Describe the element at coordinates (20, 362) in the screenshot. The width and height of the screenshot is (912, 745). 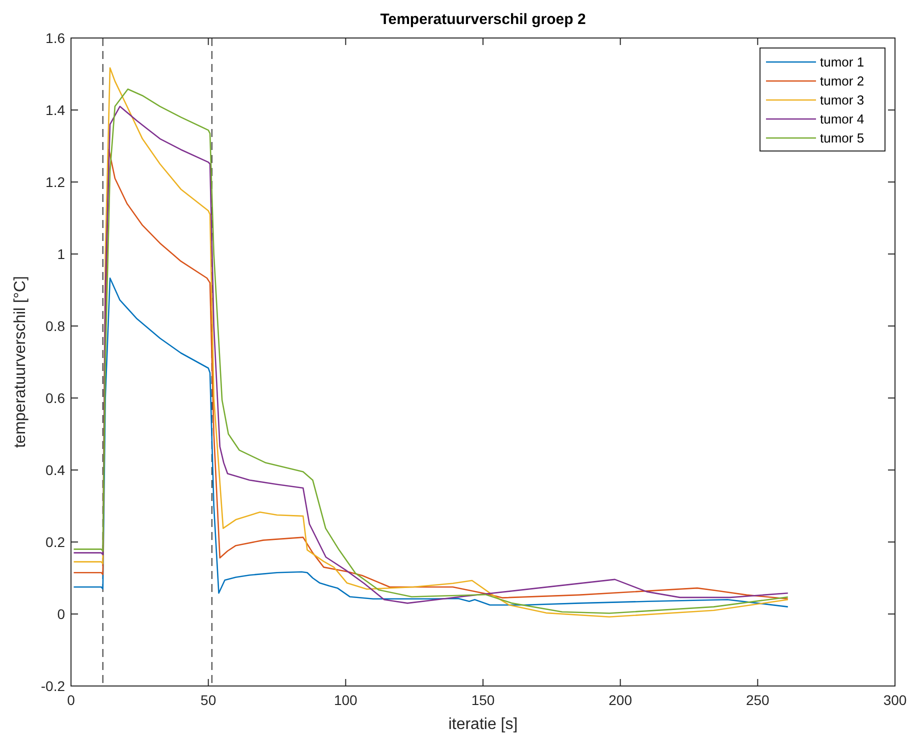
I see `y-axis-title: temperatuurverschil [°C]` at that location.